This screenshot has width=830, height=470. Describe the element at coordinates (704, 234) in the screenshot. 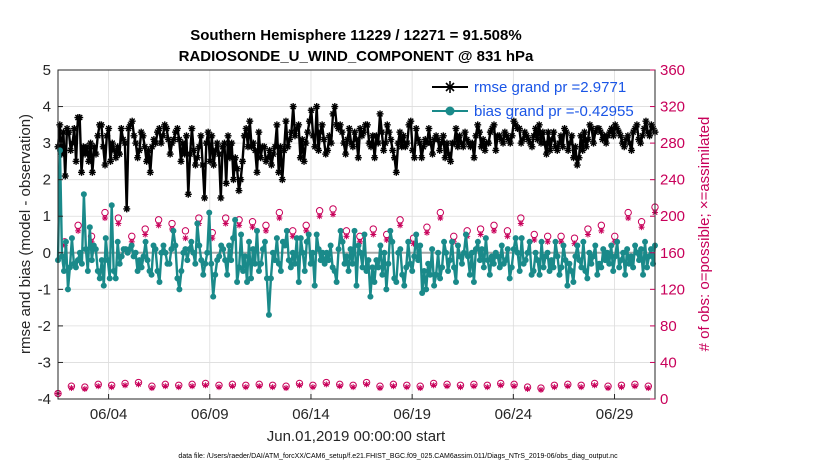

I see `right-y-axis-label: # of obs: o=possible; ×=assimilated` at that location.